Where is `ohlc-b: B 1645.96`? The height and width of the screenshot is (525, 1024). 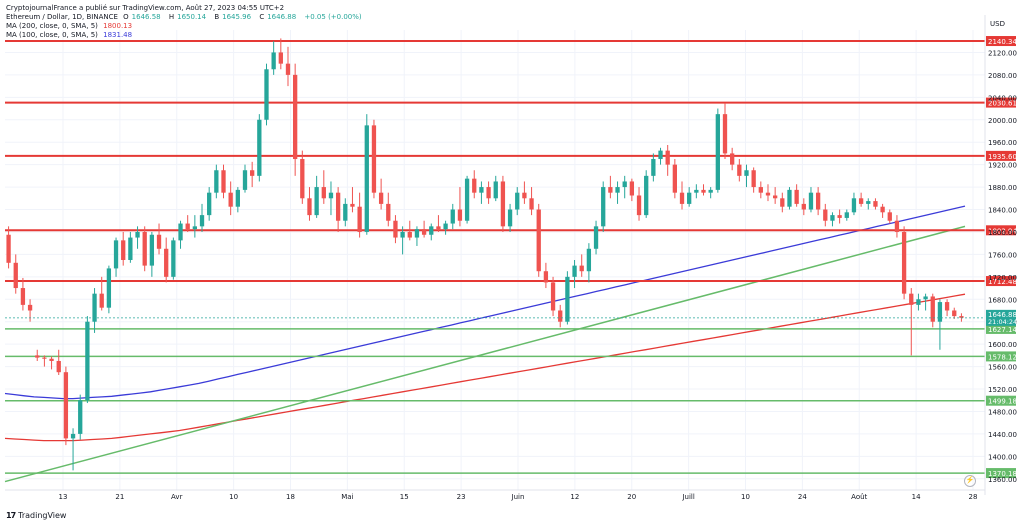 ohlc-b: B 1645.96 is located at coordinates (233, 17).